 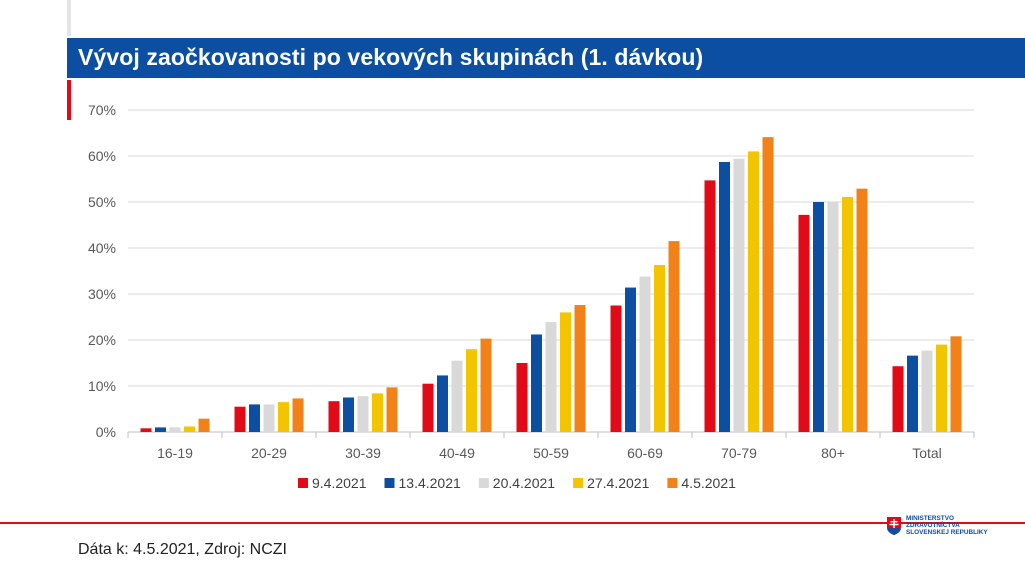 What do you see at coordinates (102, 248) in the screenshot?
I see `y-tick-label: 40%` at bounding box center [102, 248].